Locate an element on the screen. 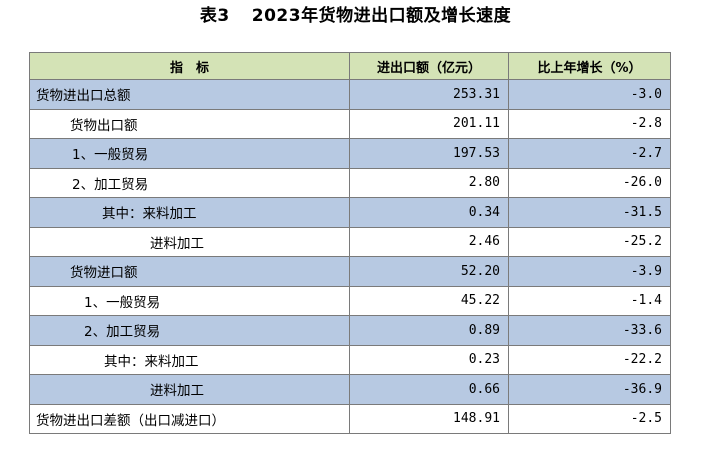 This screenshot has height=470, width=711. header-row: 指 标 进出口额（亿元） 比上年增长（%） is located at coordinates (350, 66).